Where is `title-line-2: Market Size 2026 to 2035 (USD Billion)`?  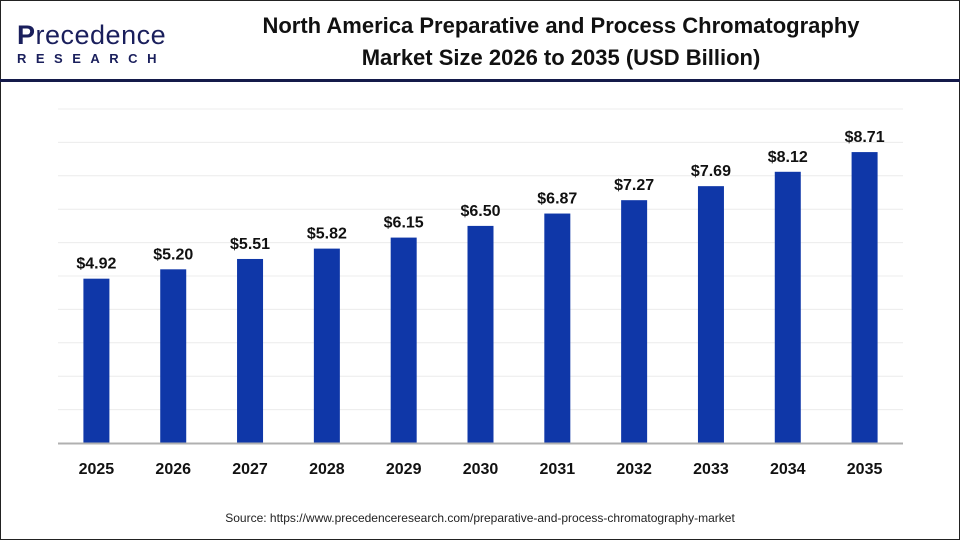
title-line-2: Market Size 2026 to 2035 (USD Billion) is located at coordinates (561, 57).